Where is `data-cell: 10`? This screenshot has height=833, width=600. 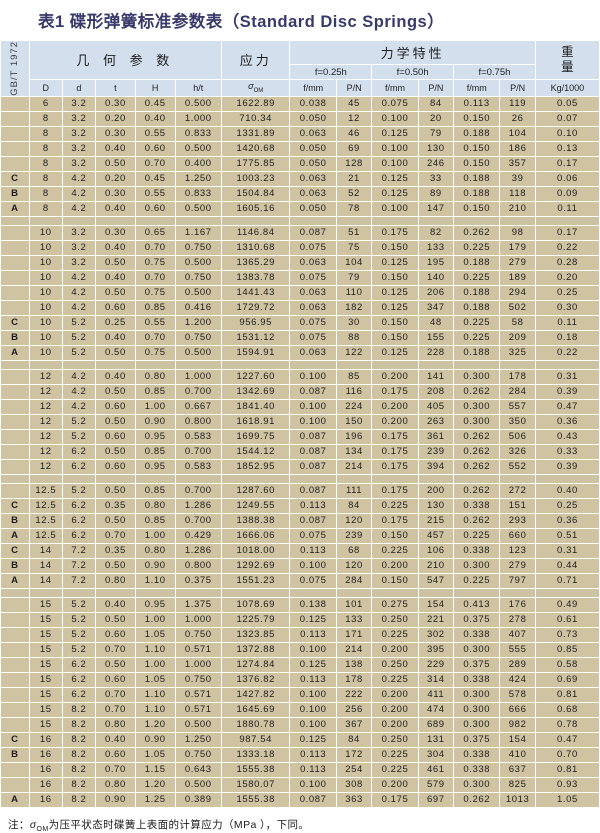
data-cell: 10 is located at coordinates (45, 262).